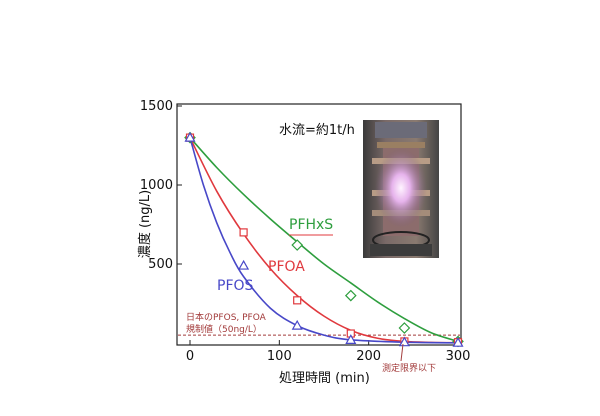 The image size is (600, 416). I want to click on x-tick-label: 0, so click(190, 356).